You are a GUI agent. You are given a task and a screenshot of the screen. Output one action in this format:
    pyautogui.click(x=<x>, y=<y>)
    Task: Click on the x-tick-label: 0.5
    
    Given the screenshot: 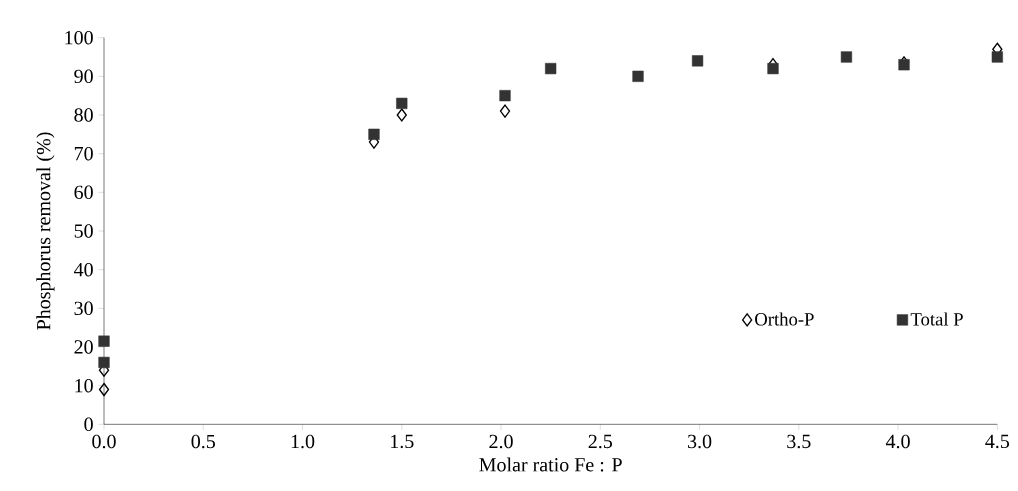 What is the action you would take?
    pyautogui.click(x=203, y=441)
    